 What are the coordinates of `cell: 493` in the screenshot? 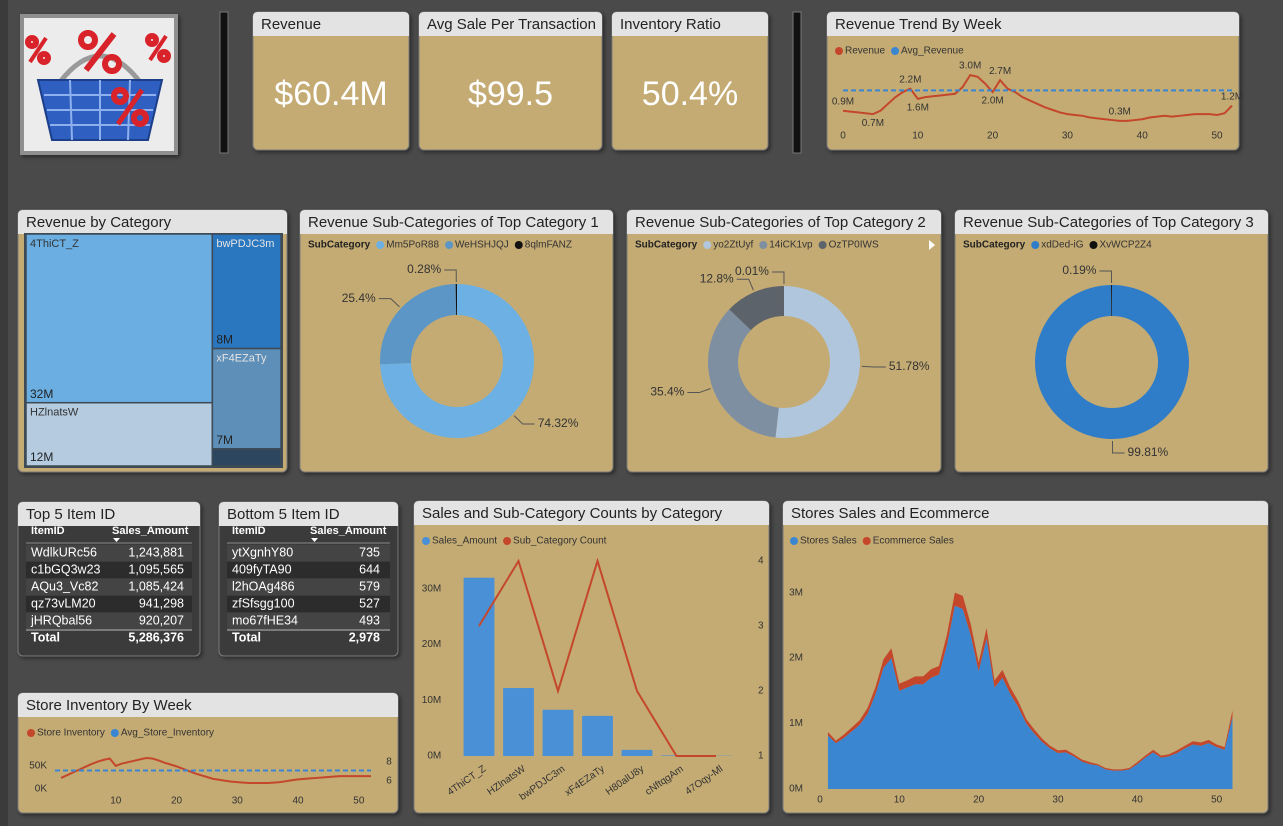 It's located at (369, 620).